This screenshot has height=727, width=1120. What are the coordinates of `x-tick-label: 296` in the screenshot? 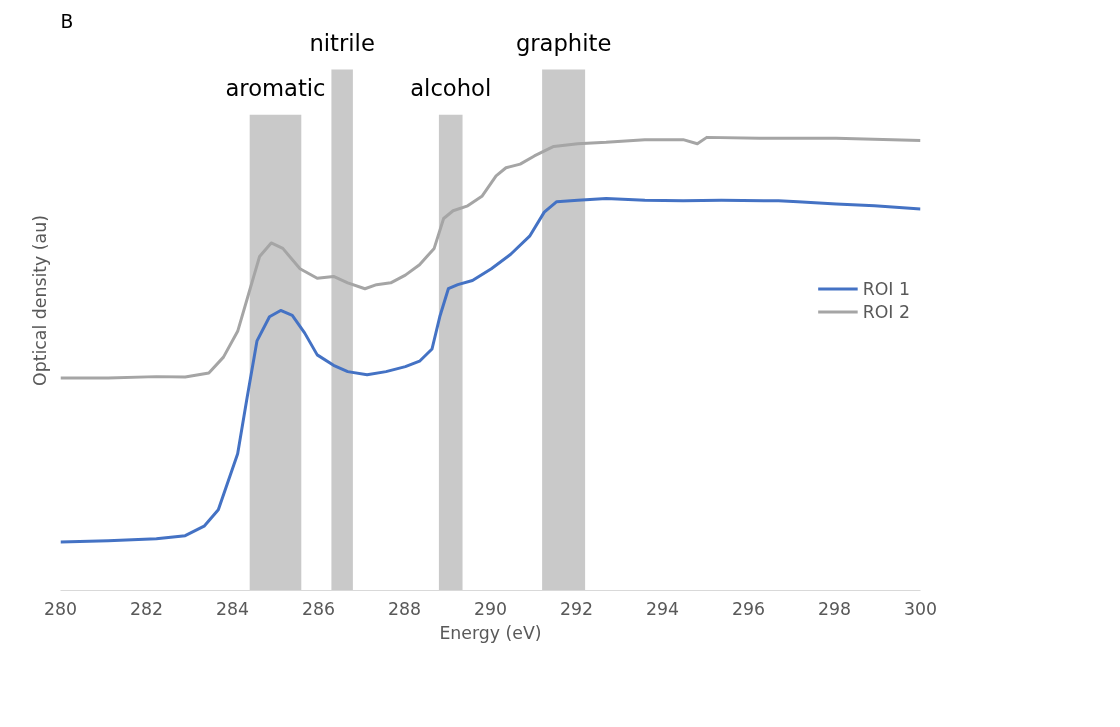 It's located at (748, 608).